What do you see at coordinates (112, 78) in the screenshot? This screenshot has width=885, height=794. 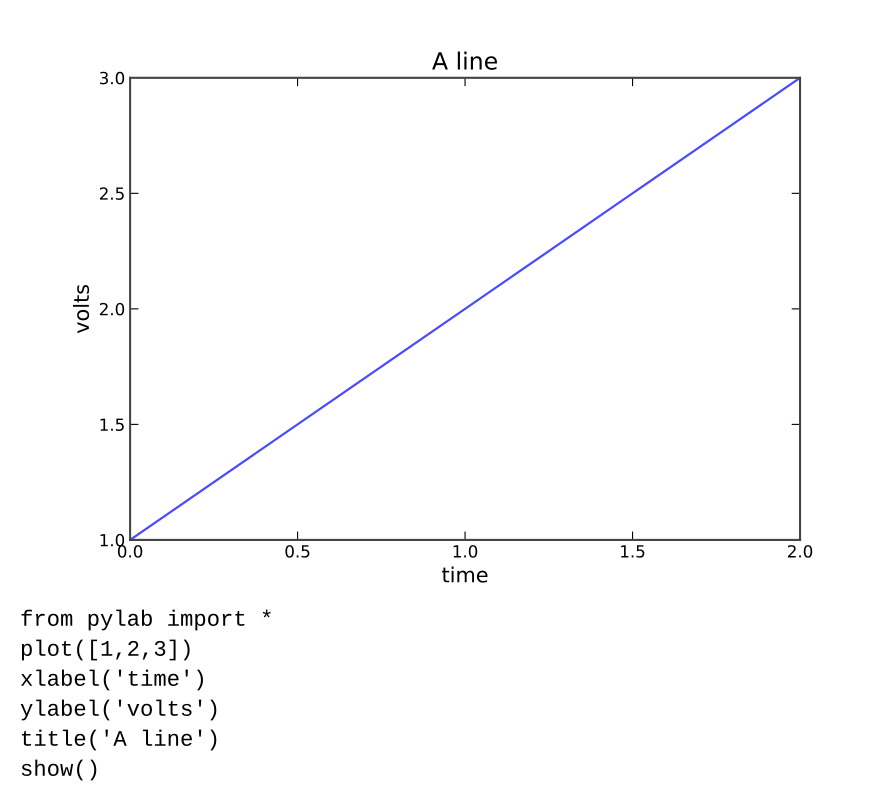 I see `y-tick-label: 3.0` at bounding box center [112, 78].